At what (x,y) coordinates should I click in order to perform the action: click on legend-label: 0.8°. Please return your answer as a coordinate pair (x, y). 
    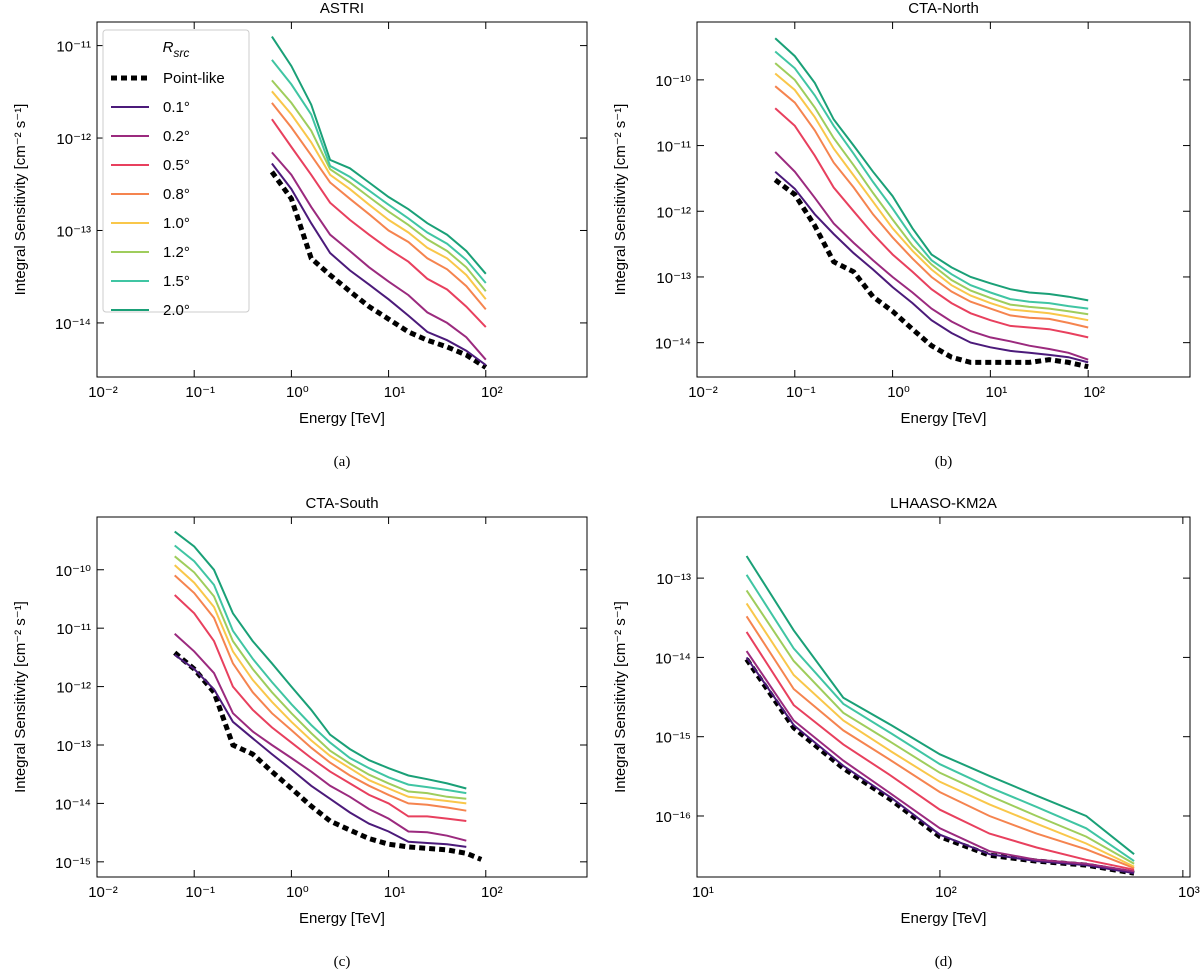
    Looking at the image, I should click on (176, 194).